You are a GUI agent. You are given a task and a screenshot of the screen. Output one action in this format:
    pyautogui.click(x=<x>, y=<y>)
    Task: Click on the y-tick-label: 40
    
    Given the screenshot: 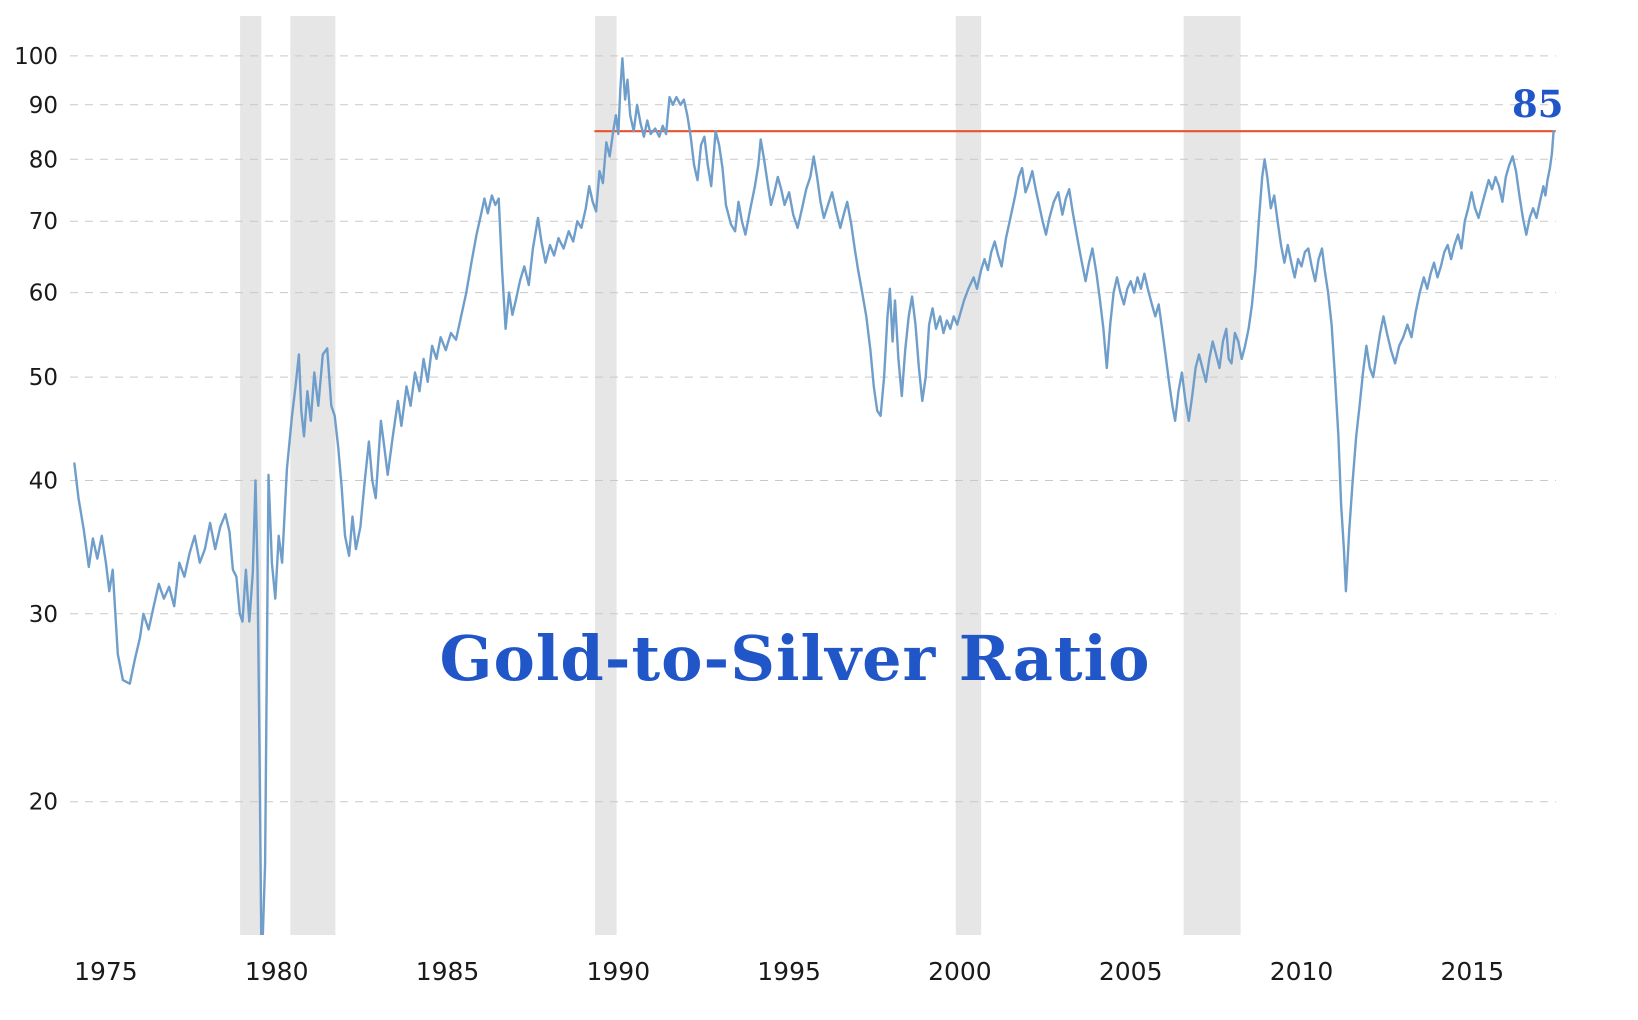 What is the action you would take?
    pyautogui.click(x=43, y=482)
    